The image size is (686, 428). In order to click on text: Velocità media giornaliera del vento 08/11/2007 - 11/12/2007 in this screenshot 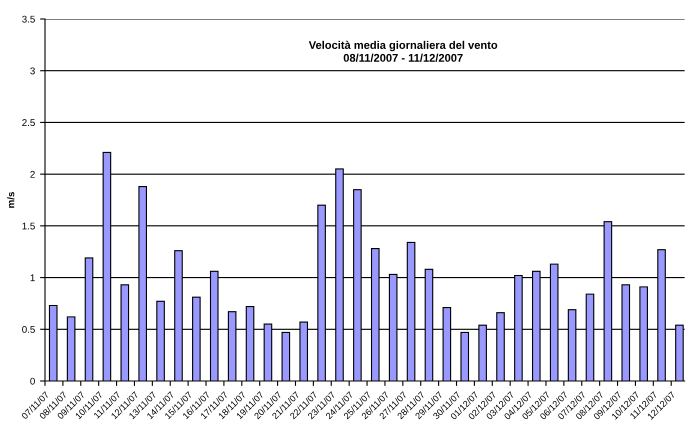, I will do `click(403, 51)`.